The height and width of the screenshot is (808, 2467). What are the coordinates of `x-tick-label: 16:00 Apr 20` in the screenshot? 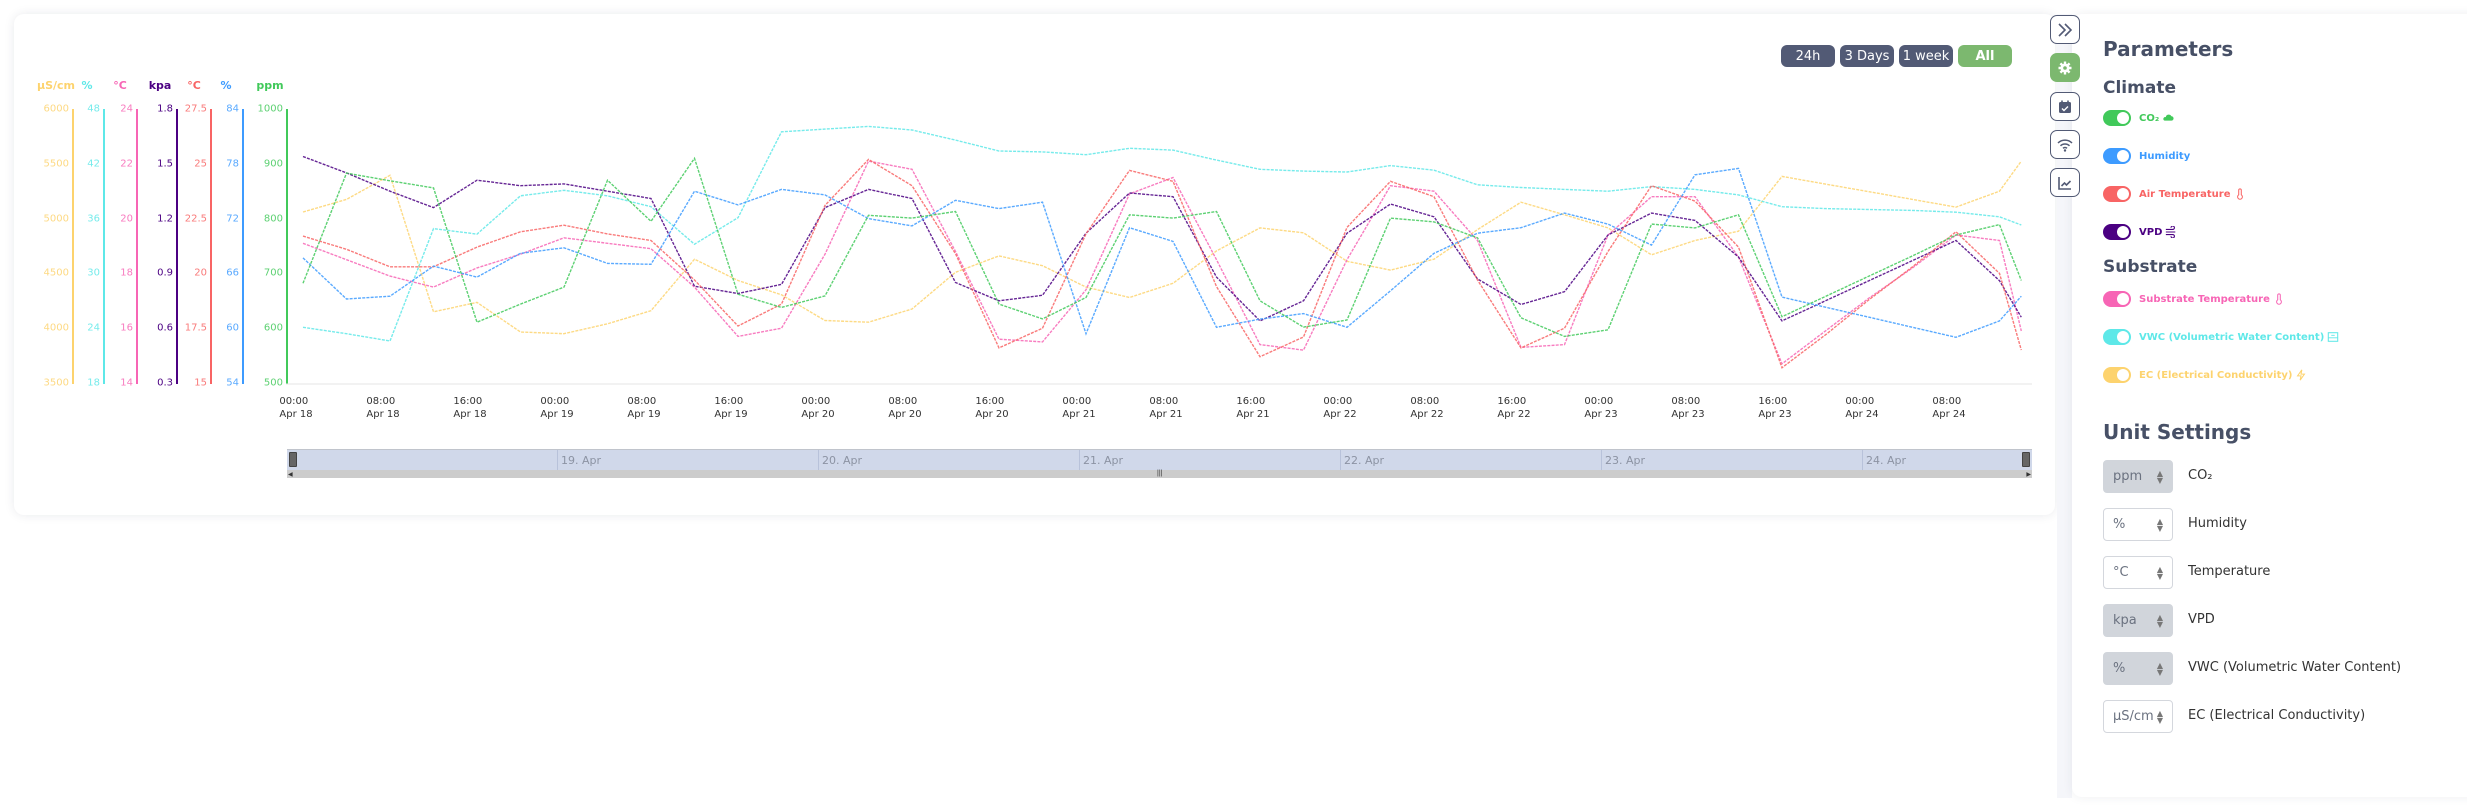 It's located at (991, 408).